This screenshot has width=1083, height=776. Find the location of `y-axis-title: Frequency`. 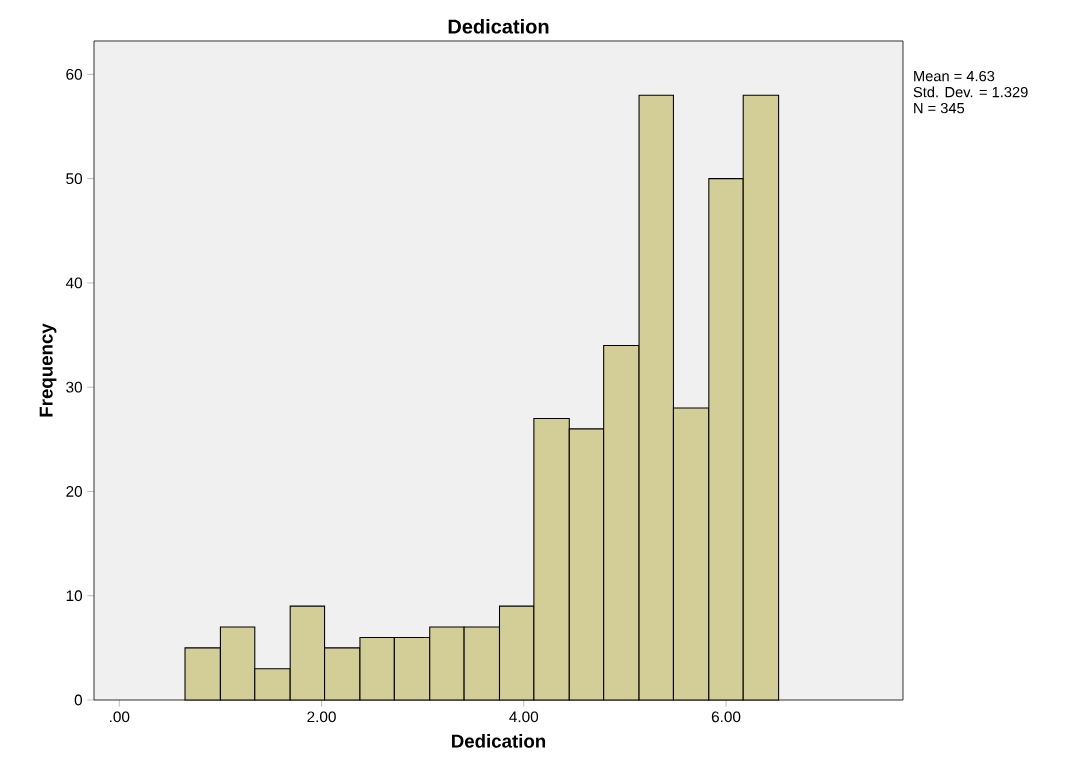

y-axis-title: Frequency is located at coordinates (48, 370).